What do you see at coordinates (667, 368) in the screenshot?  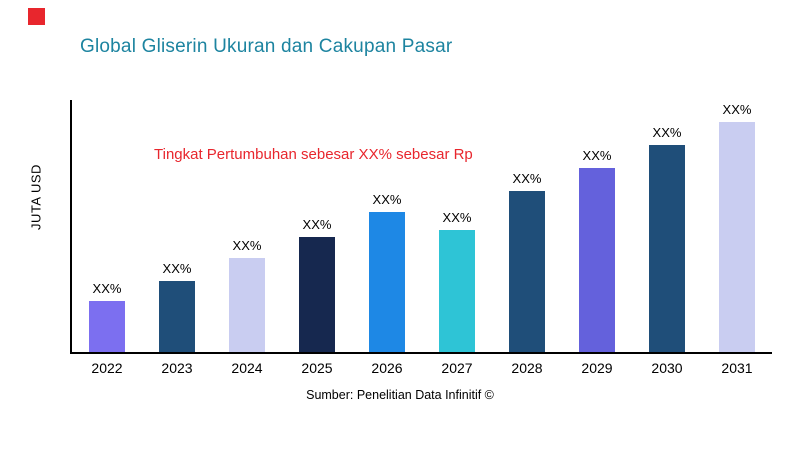 I see `x-tick-2030: 2030` at bounding box center [667, 368].